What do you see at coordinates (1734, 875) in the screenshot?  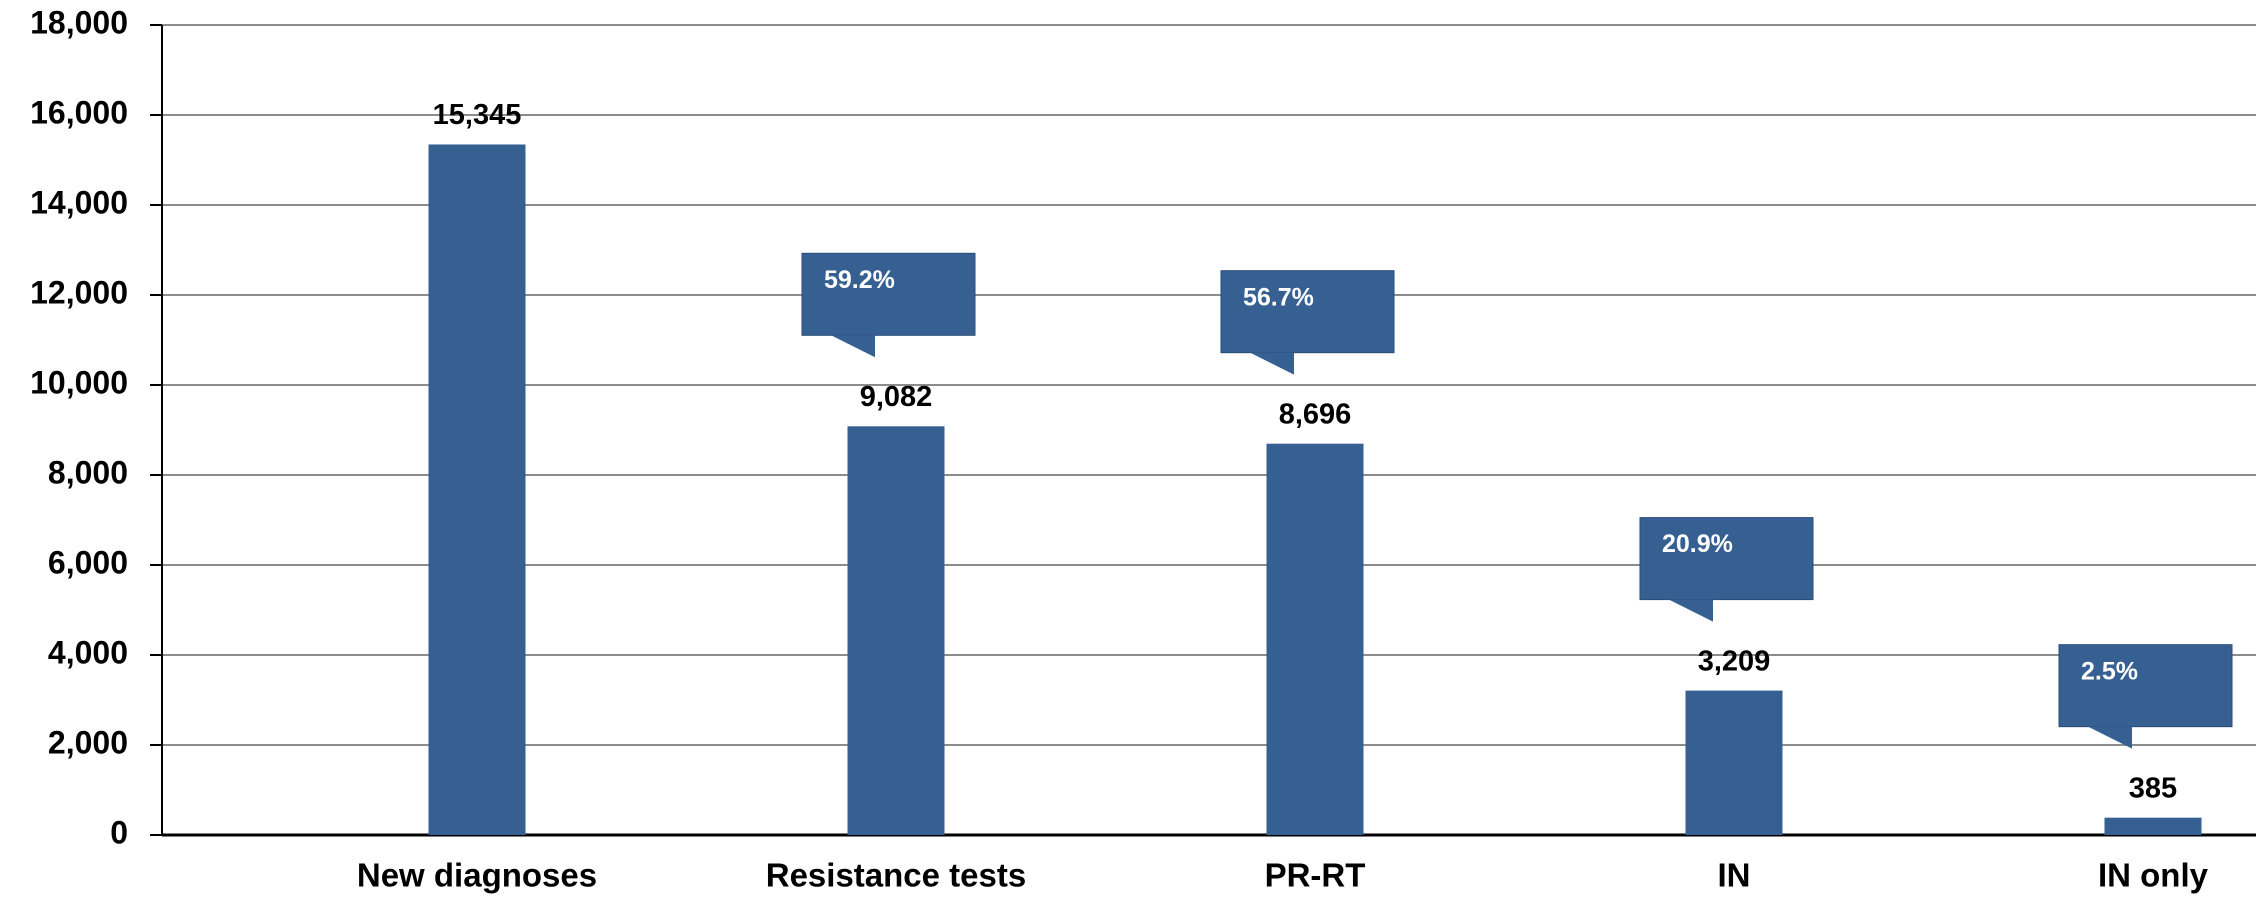 I see `x-tick-label: IN` at bounding box center [1734, 875].